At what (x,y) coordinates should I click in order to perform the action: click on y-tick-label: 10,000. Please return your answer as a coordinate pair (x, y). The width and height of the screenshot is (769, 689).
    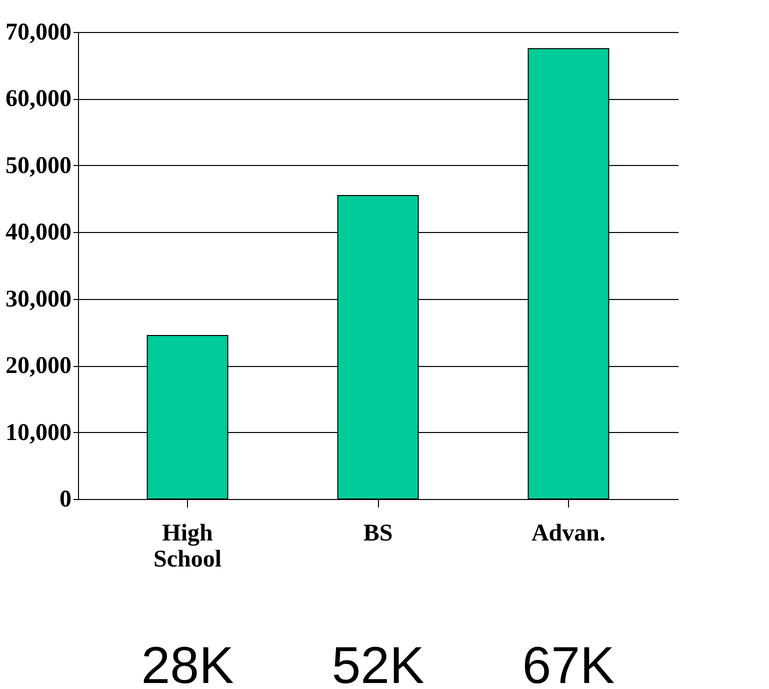
    Looking at the image, I should click on (39, 433).